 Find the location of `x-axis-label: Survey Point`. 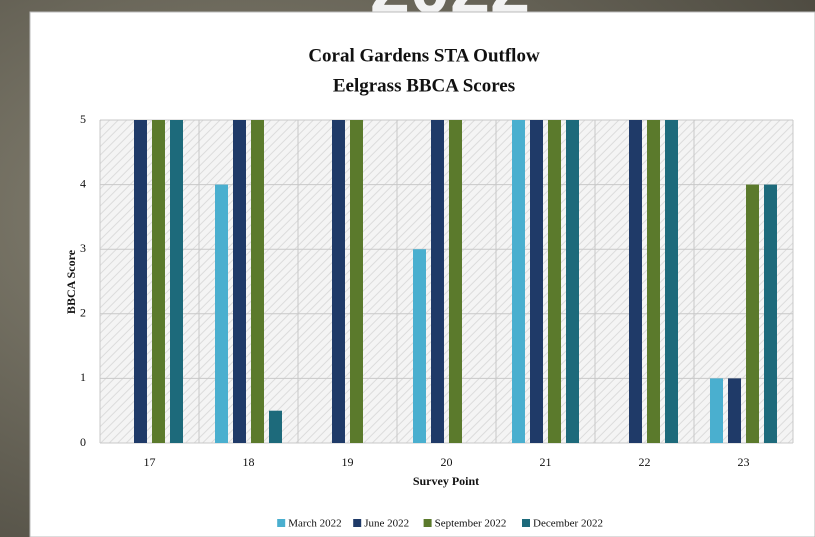

x-axis-label: Survey Point is located at coordinates (446, 481).